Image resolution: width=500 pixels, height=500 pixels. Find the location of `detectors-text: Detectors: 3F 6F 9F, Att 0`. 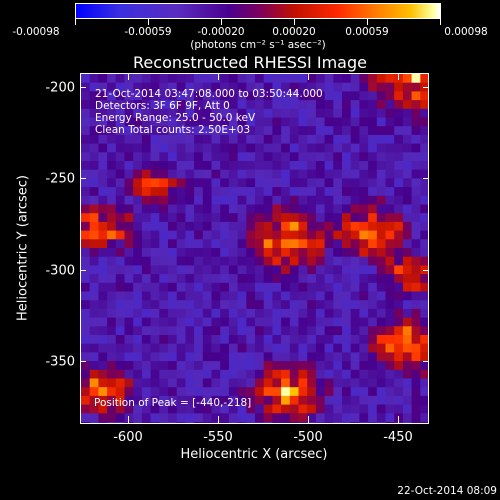

detectors-text: Detectors: 3F 6F 9F, Att 0 is located at coordinates (162, 106).